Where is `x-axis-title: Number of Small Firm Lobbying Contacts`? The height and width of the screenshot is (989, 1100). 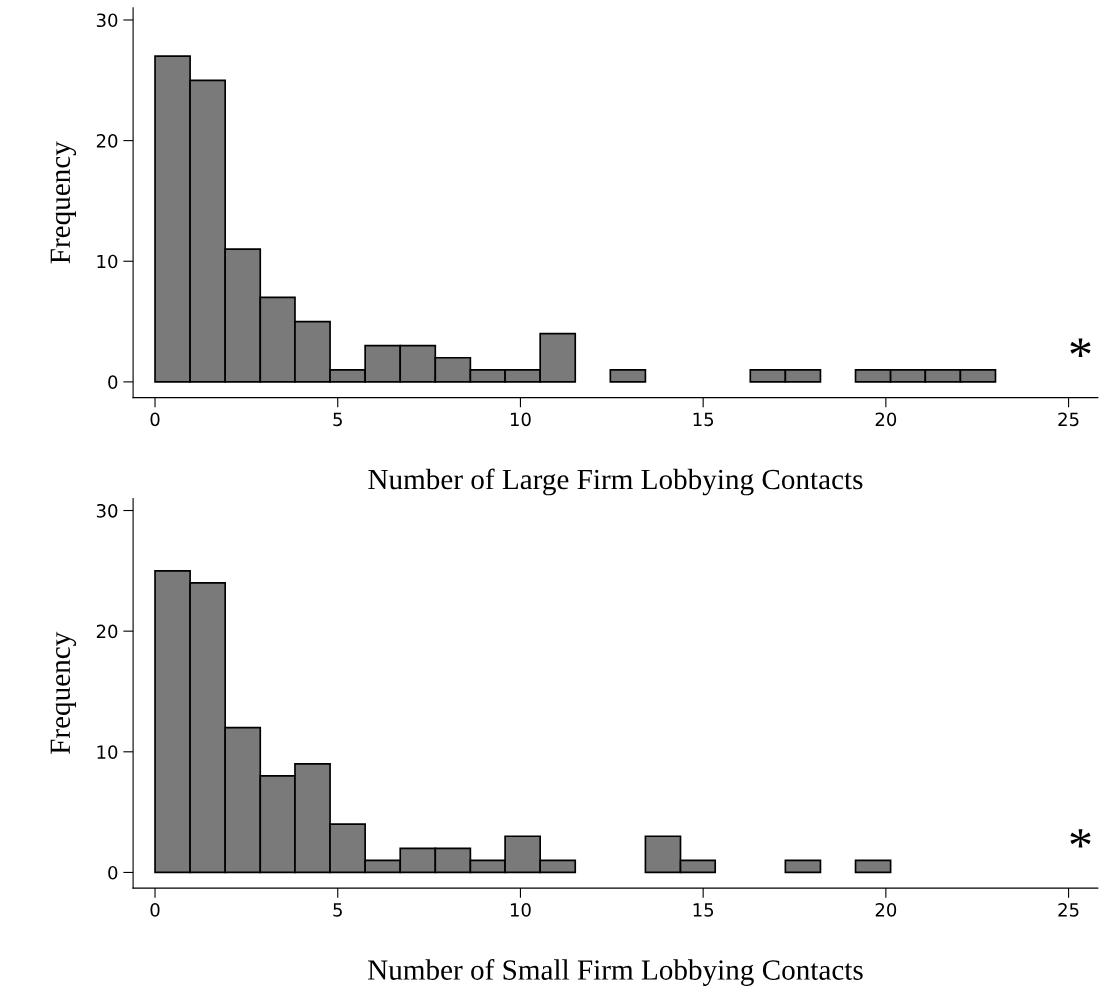
x-axis-title: Number of Small Firm Lobbying Contacts is located at coordinates (615, 972).